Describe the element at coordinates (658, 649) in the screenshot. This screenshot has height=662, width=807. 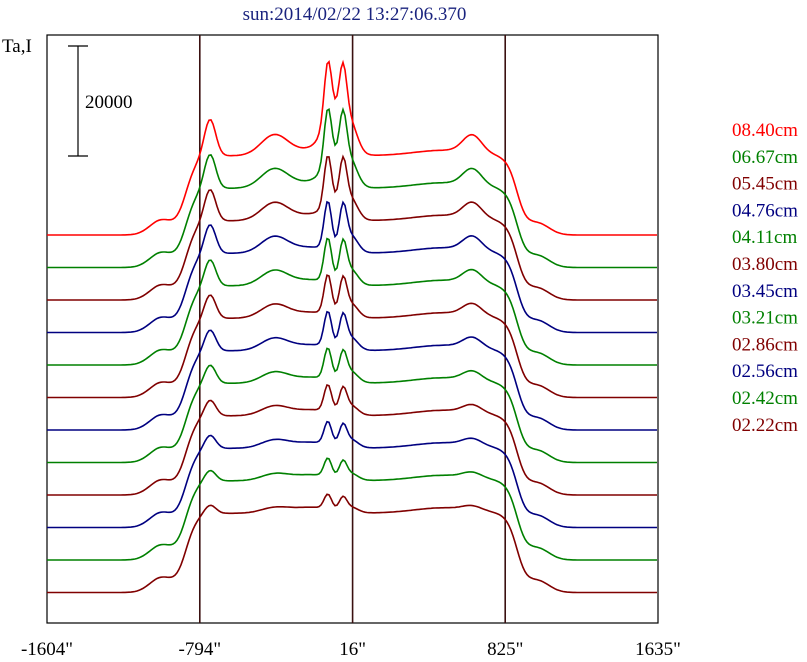
I see `x-tick-label-4: 1635"` at that location.